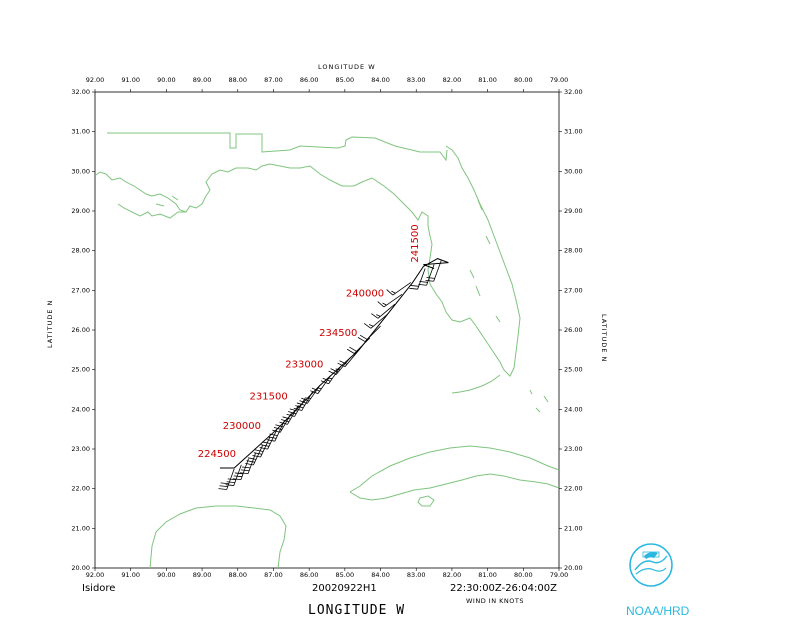  Describe the element at coordinates (80, 132) in the screenshot. I see `lat-tick-label-left: 31.00` at that location.